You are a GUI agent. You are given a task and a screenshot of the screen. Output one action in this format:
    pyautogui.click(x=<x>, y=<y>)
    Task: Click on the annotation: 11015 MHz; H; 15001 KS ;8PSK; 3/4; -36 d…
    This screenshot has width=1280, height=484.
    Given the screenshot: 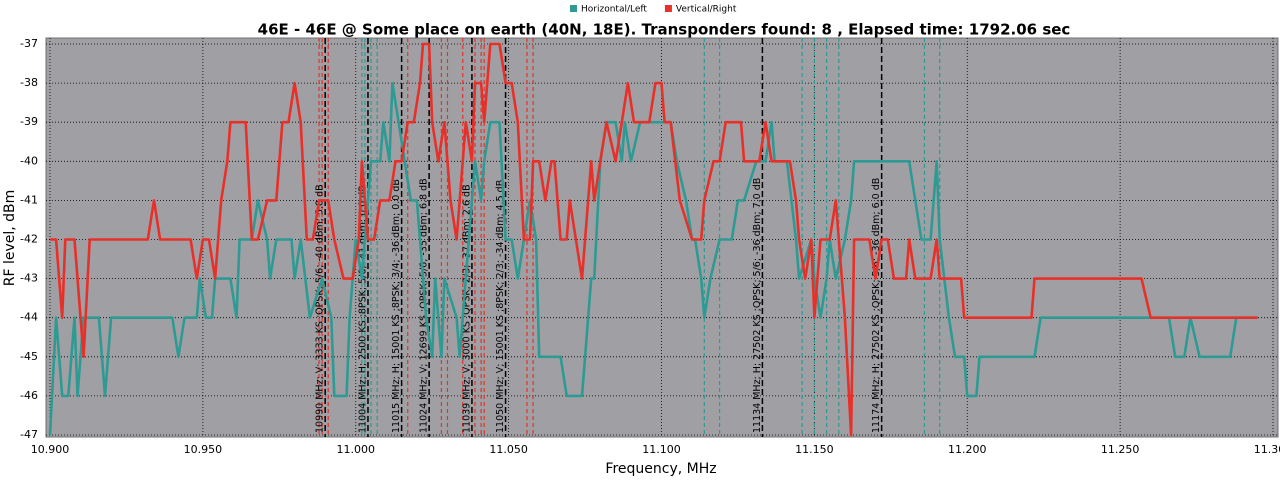 What is the action you would take?
    pyautogui.click(x=396, y=306)
    